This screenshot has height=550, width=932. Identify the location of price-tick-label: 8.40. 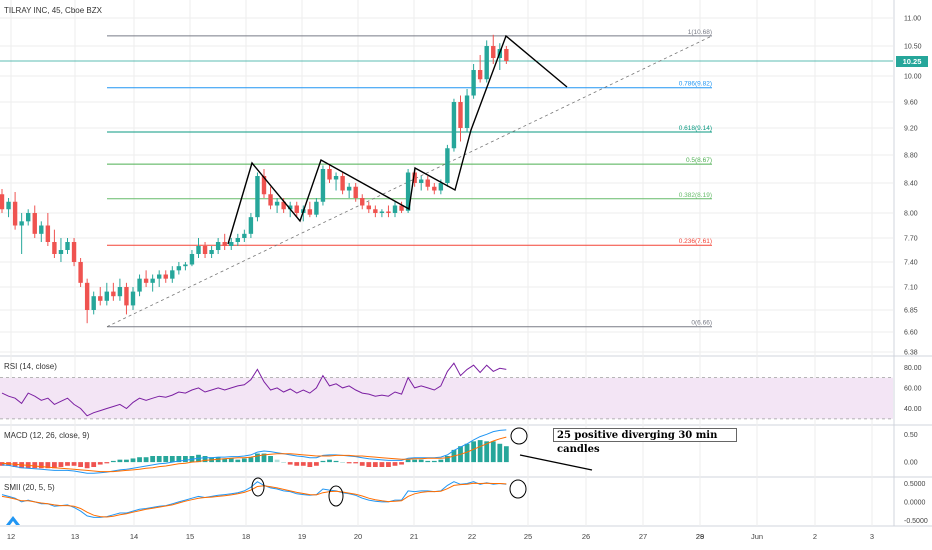
(911, 184).